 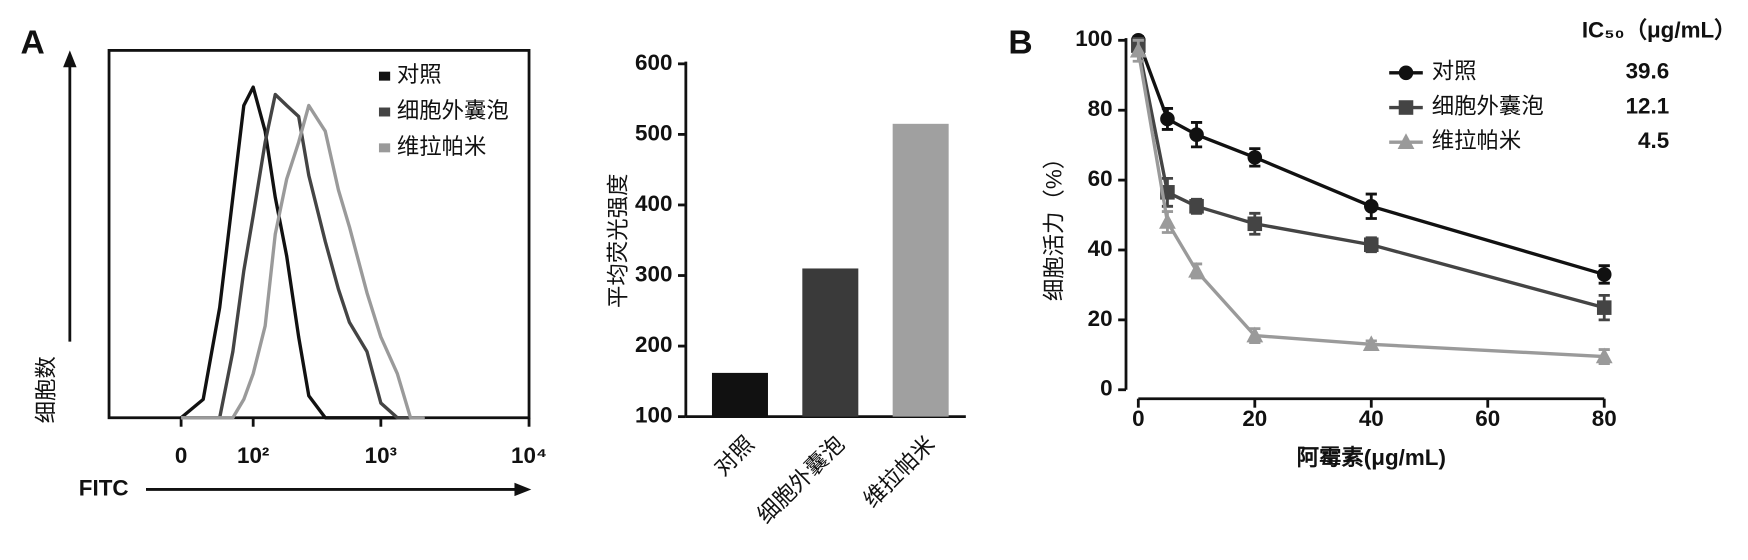 What do you see at coordinates (381, 455) in the screenshot?
I see `x-tick-label: 10³` at bounding box center [381, 455].